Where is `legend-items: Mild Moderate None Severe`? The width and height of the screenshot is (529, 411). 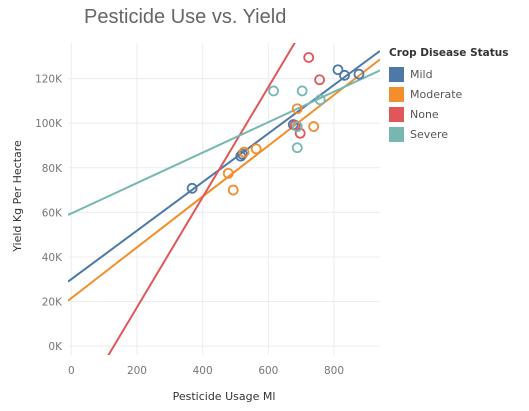 legend-items: Mild Moderate None Severe is located at coordinates (458, 104).